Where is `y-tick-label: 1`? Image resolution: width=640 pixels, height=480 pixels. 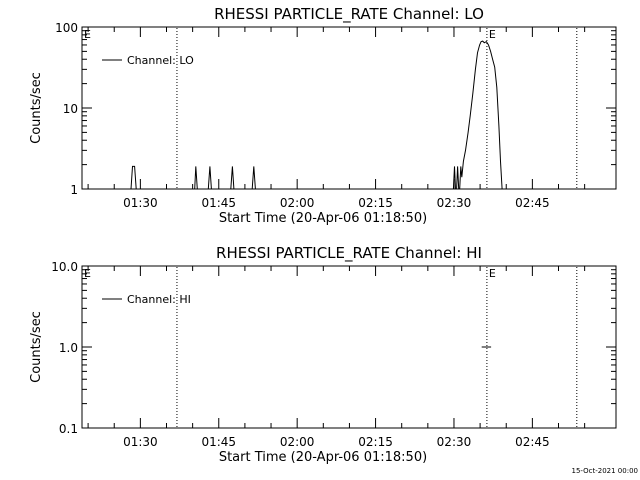 y-tick-label: 1 is located at coordinates (74, 190).